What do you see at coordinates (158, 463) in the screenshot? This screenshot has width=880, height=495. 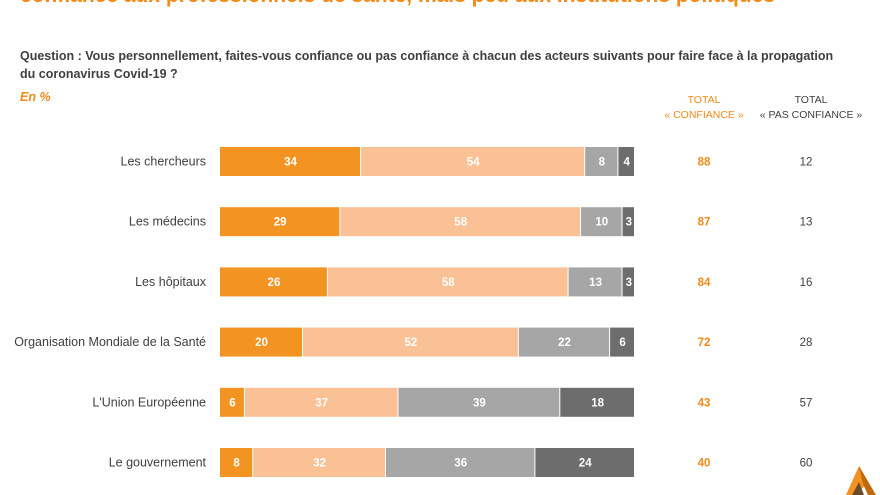 I see `category-label: Le gouvernement` at bounding box center [158, 463].